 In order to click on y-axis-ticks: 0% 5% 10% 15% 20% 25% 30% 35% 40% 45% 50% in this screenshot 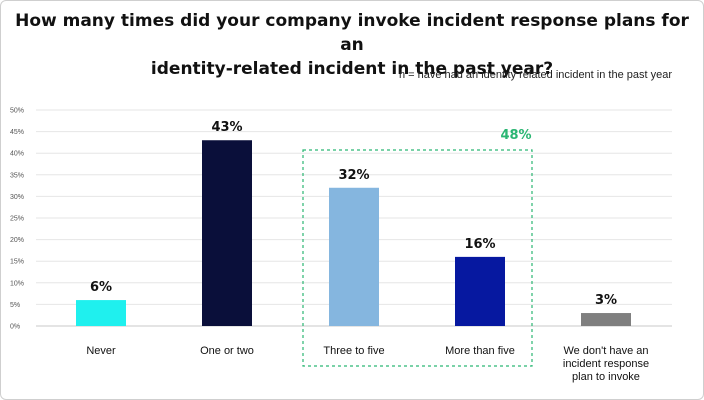, I will do `click(17, 219)`.